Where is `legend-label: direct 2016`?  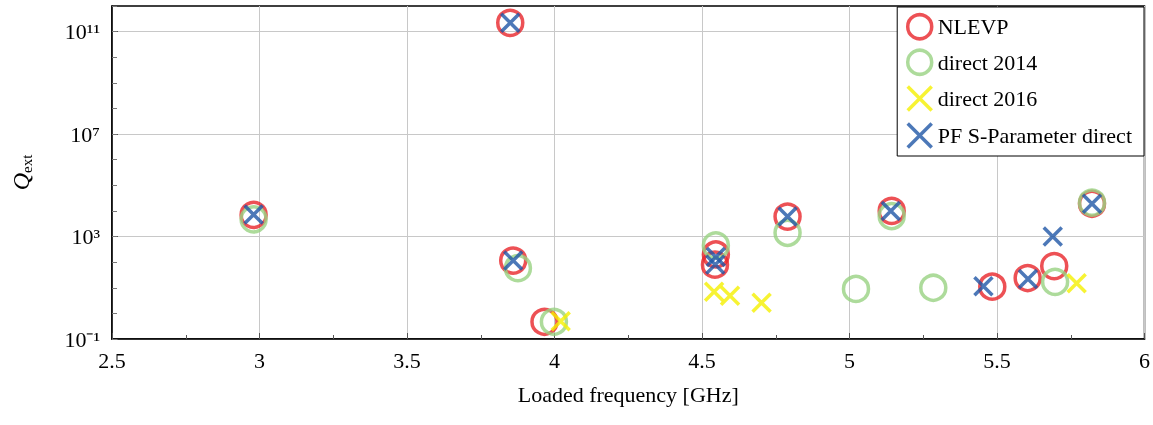
legend-label: direct 2016 is located at coordinates (987, 98).